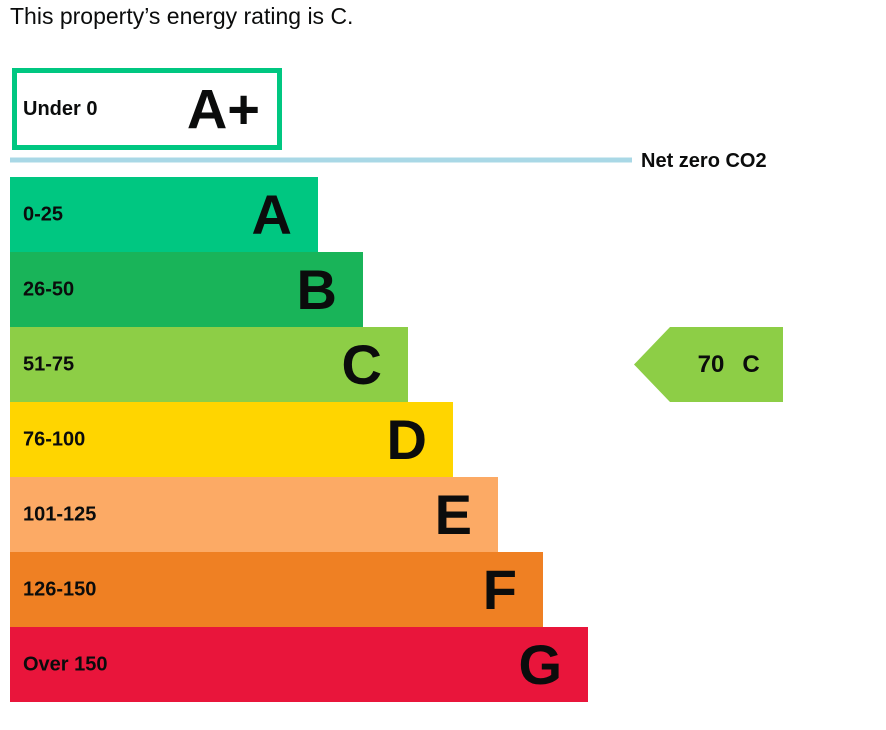 The image size is (886, 730). I want to click on band-letter: F, so click(500, 589).